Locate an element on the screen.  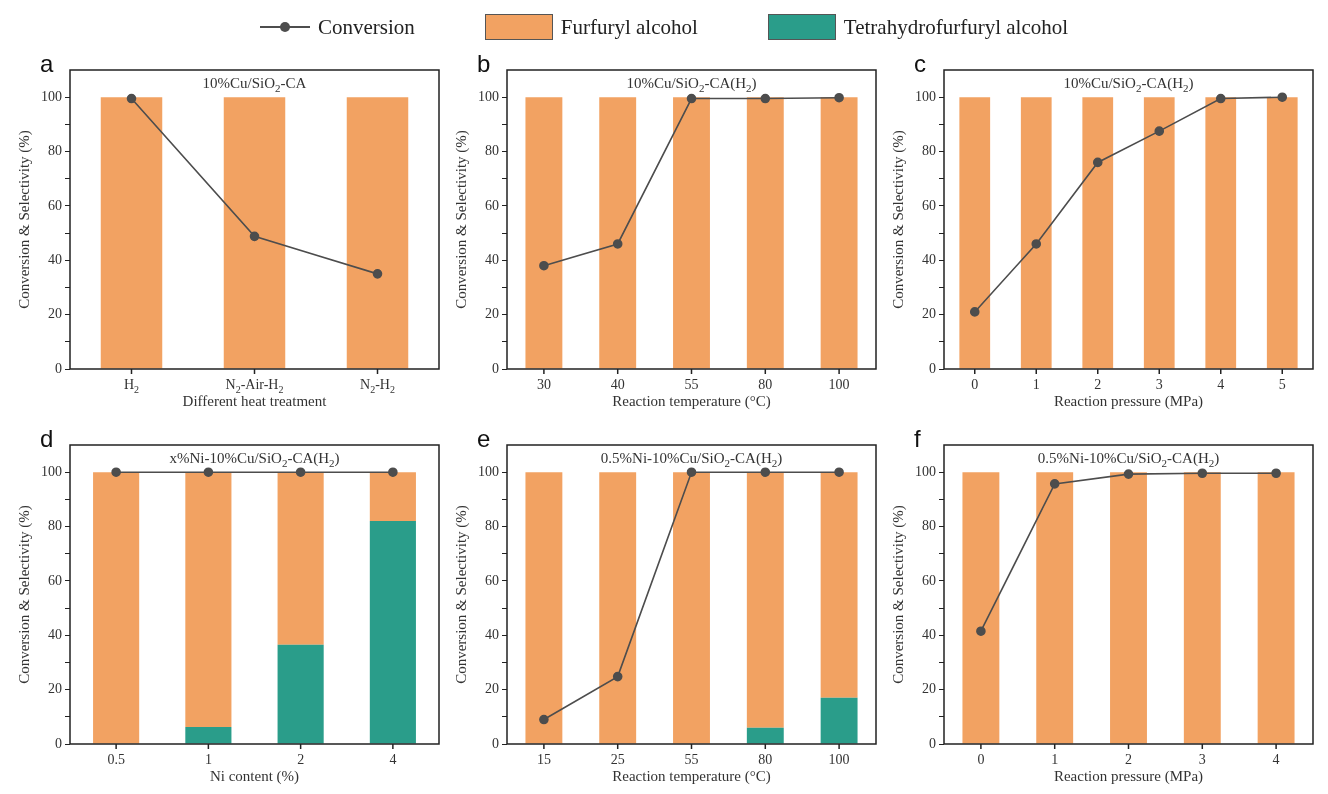
x-tick-label: 30 is located at coordinates (543, 384).